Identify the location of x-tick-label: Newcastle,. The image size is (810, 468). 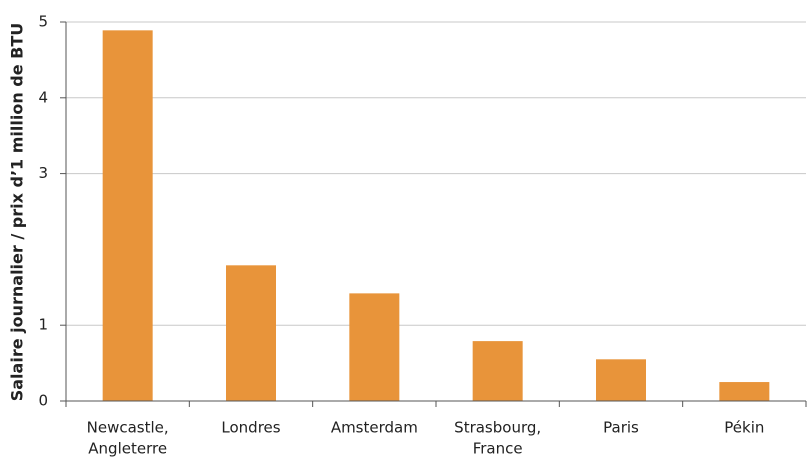
(128, 428).